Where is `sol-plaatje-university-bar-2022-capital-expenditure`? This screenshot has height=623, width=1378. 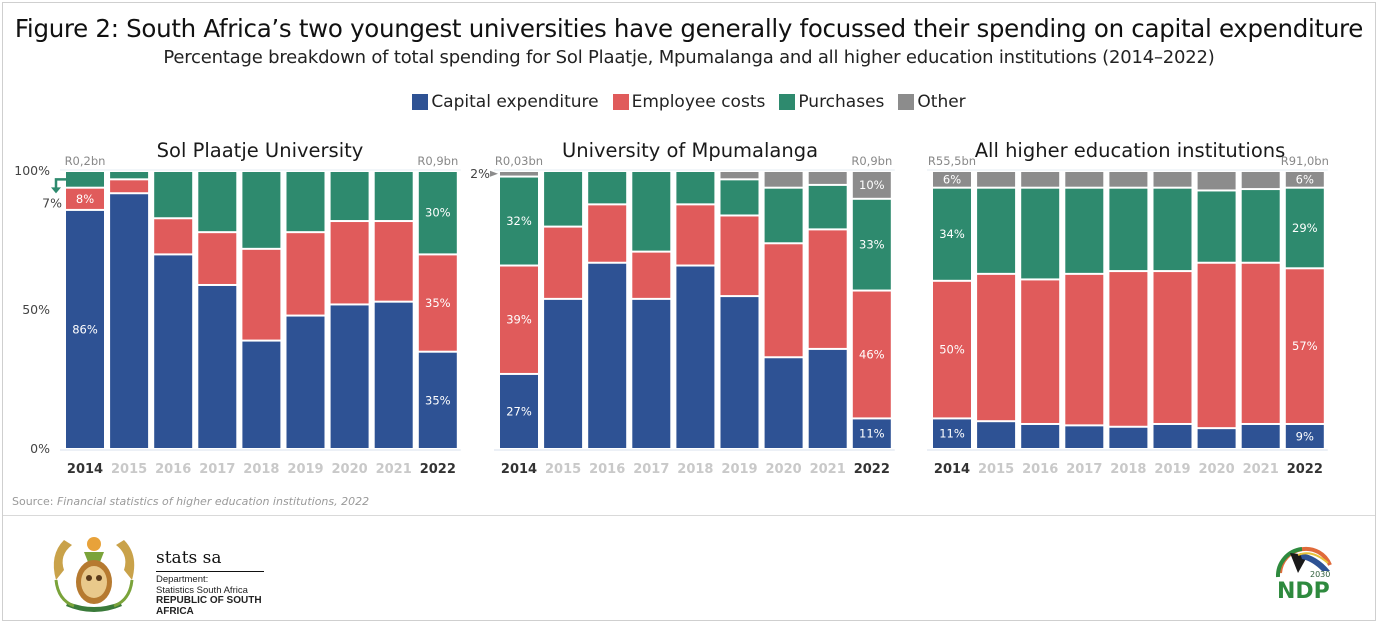 sol-plaatje-university-bar-2022-capital-expenditure is located at coordinates (437, 400).